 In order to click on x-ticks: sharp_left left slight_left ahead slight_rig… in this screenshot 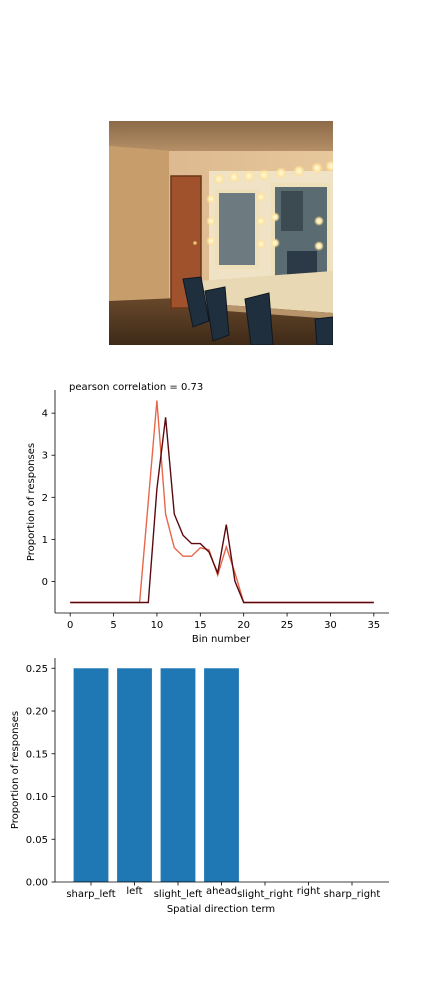, I will do `click(223, 891)`.